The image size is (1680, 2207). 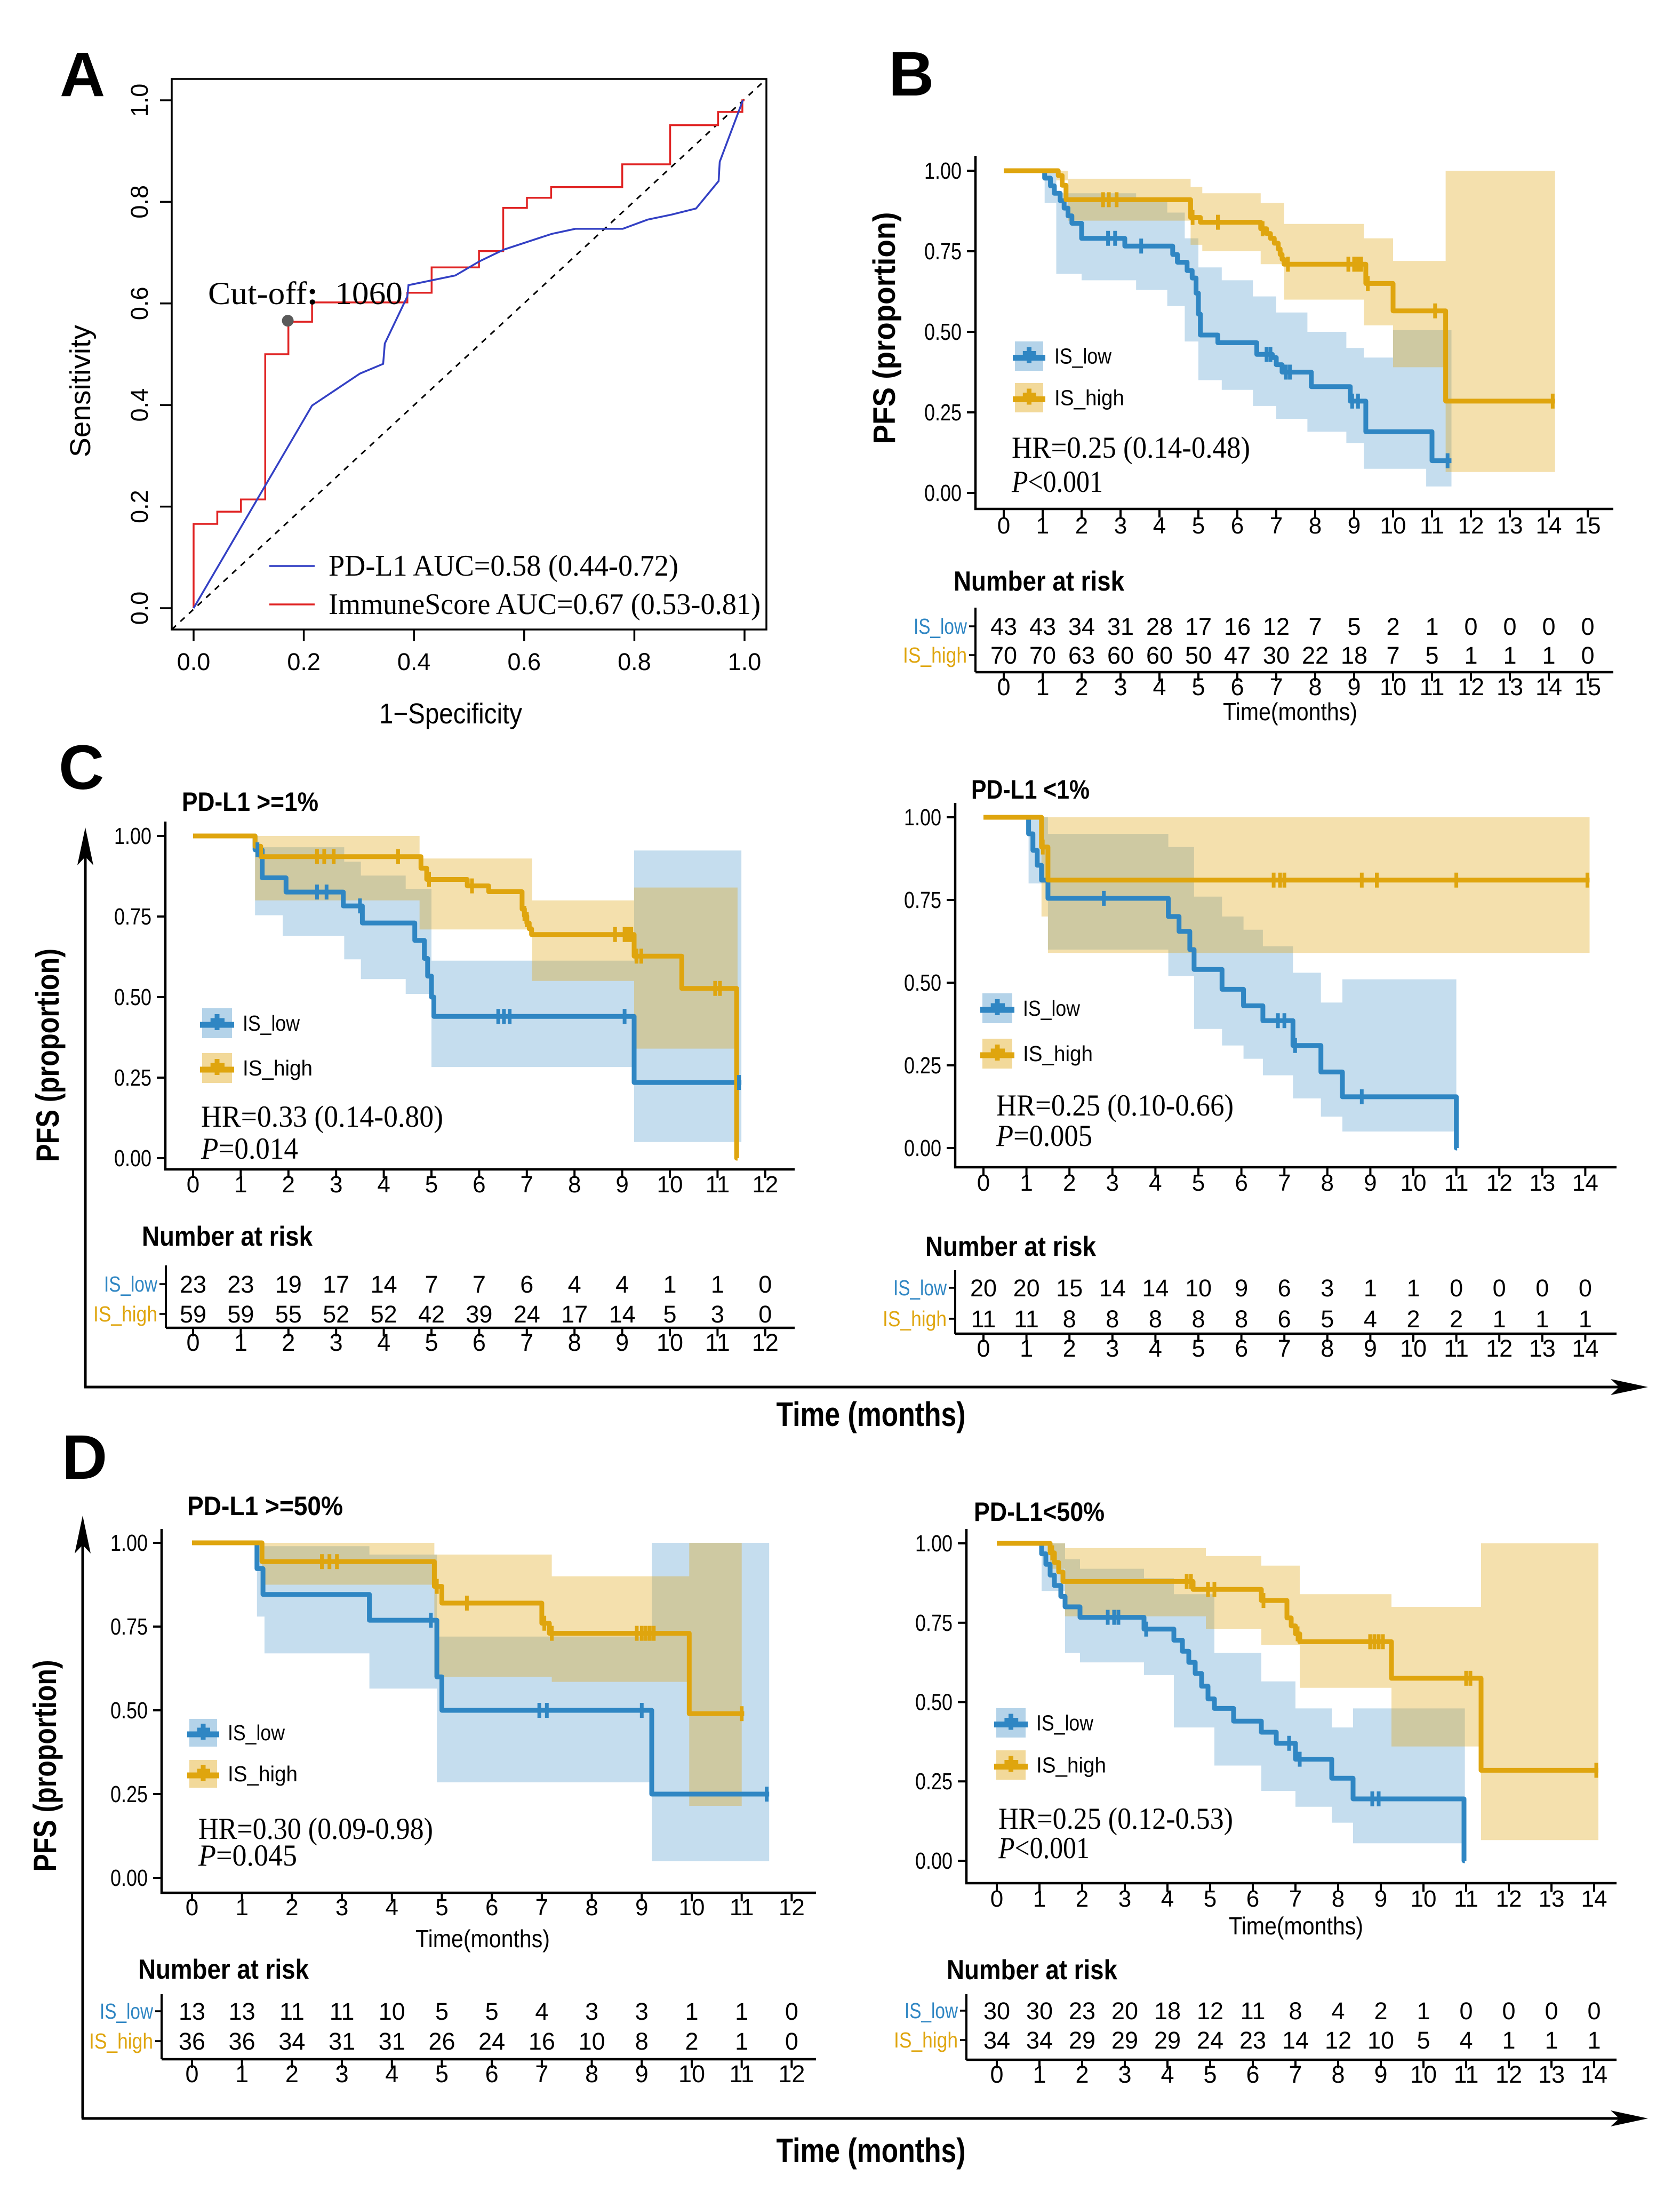 I want to click on svg-text: PD-L1<50%, so click(x=1039, y=1512).